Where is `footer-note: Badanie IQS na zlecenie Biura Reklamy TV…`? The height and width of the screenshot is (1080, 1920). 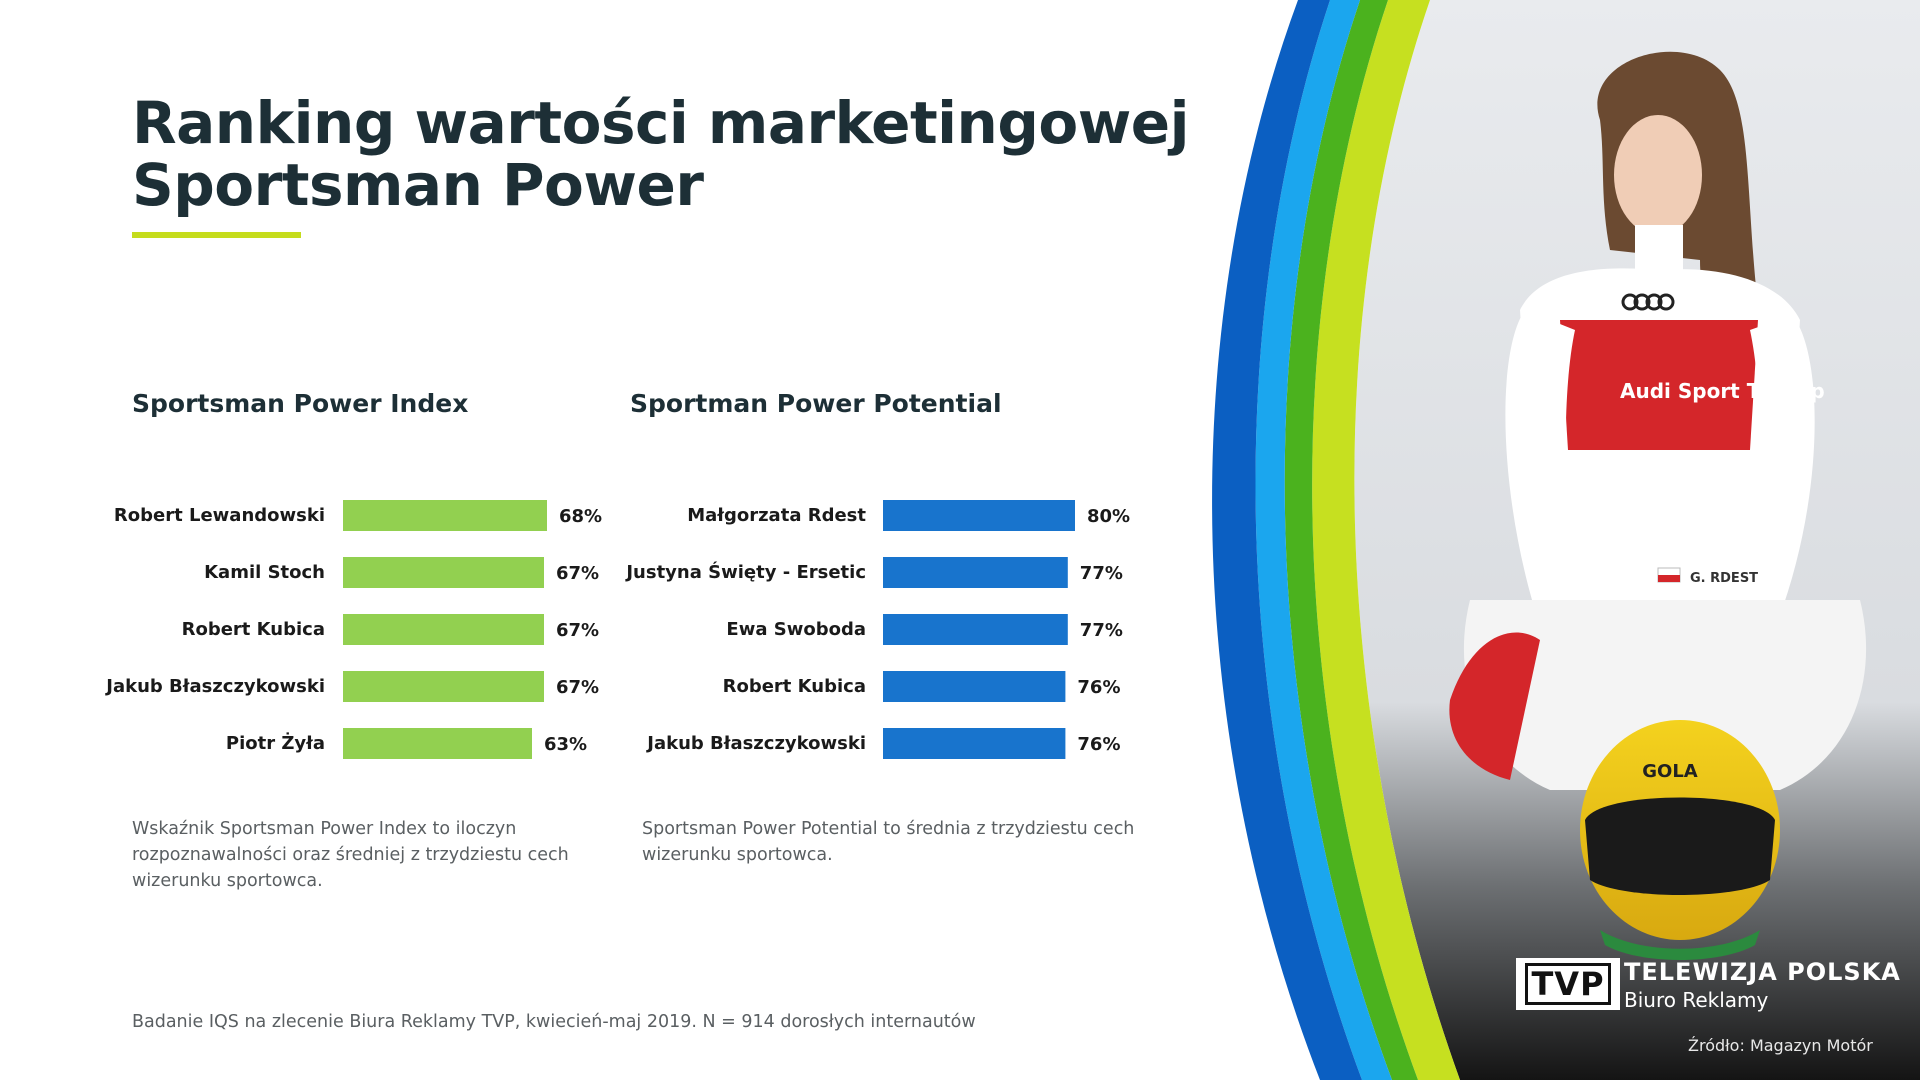
footer-note: Badanie IQS na zlecenie Biura Reklamy TV… is located at coordinates (554, 1022).